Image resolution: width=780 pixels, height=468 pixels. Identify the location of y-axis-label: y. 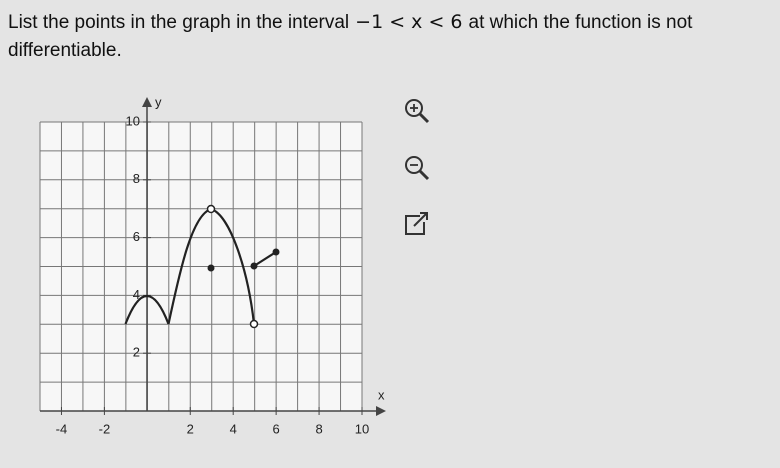
(158, 101).